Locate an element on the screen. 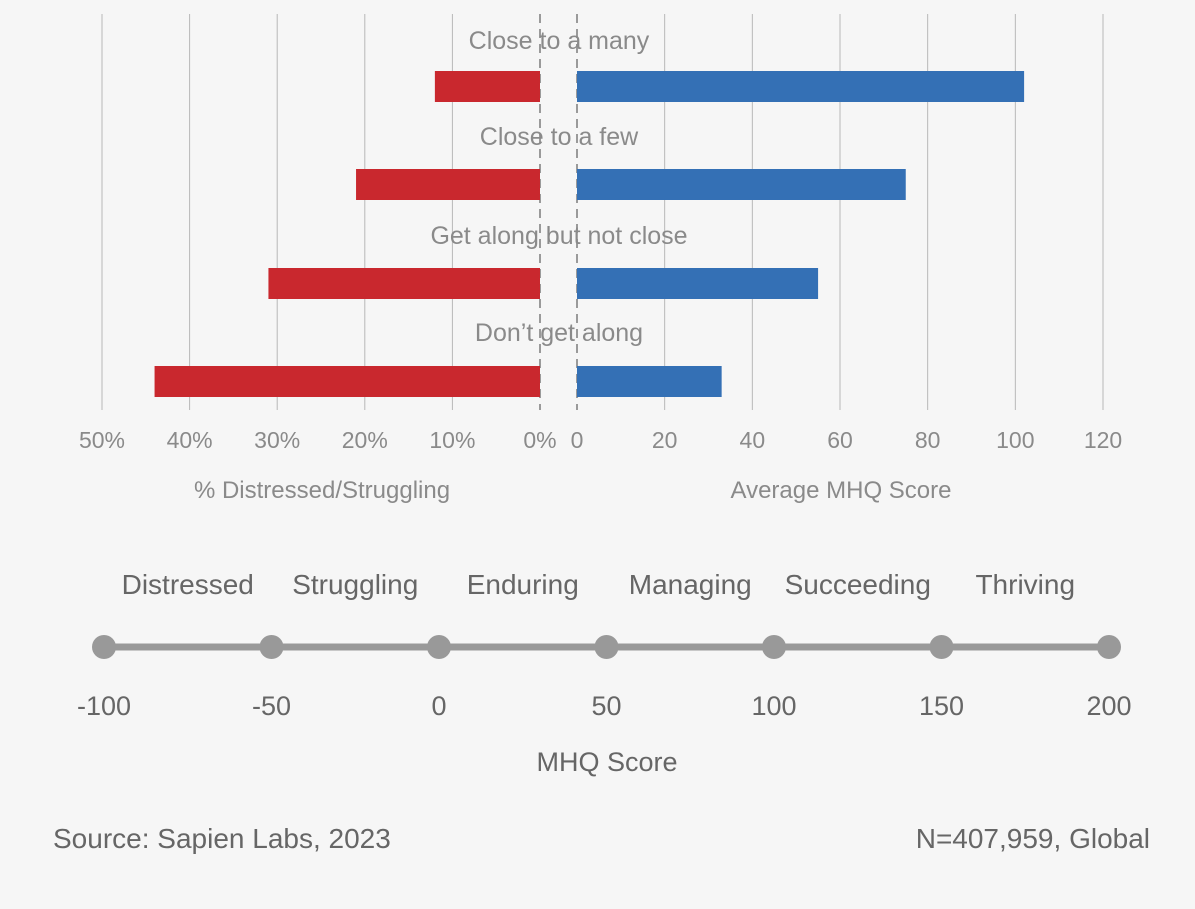 The height and width of the screenshot is (909, 1195). tick-label-left: 40% is located at coordinates (190, 440).